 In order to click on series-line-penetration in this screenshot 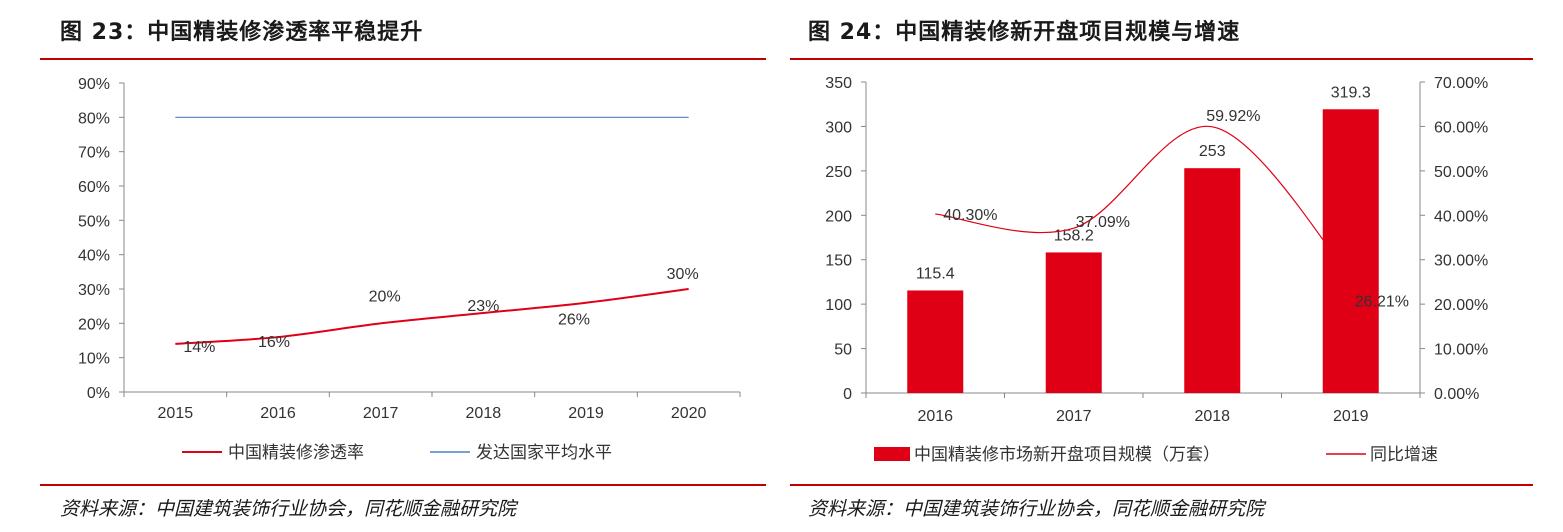, I will do `click(432, 316)`.